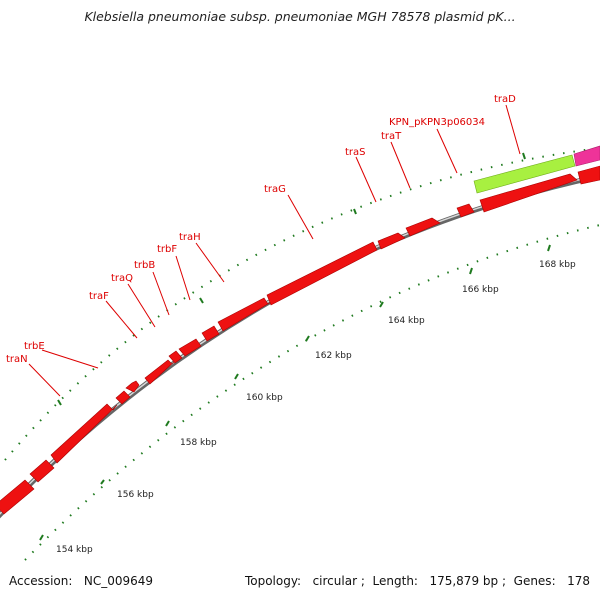 This screenshot has height=600, width=600. What do you see at coordinates (190, 237) in the screenshot?
I see `gene-label-traH: traH` at bounding box center [190, 237].